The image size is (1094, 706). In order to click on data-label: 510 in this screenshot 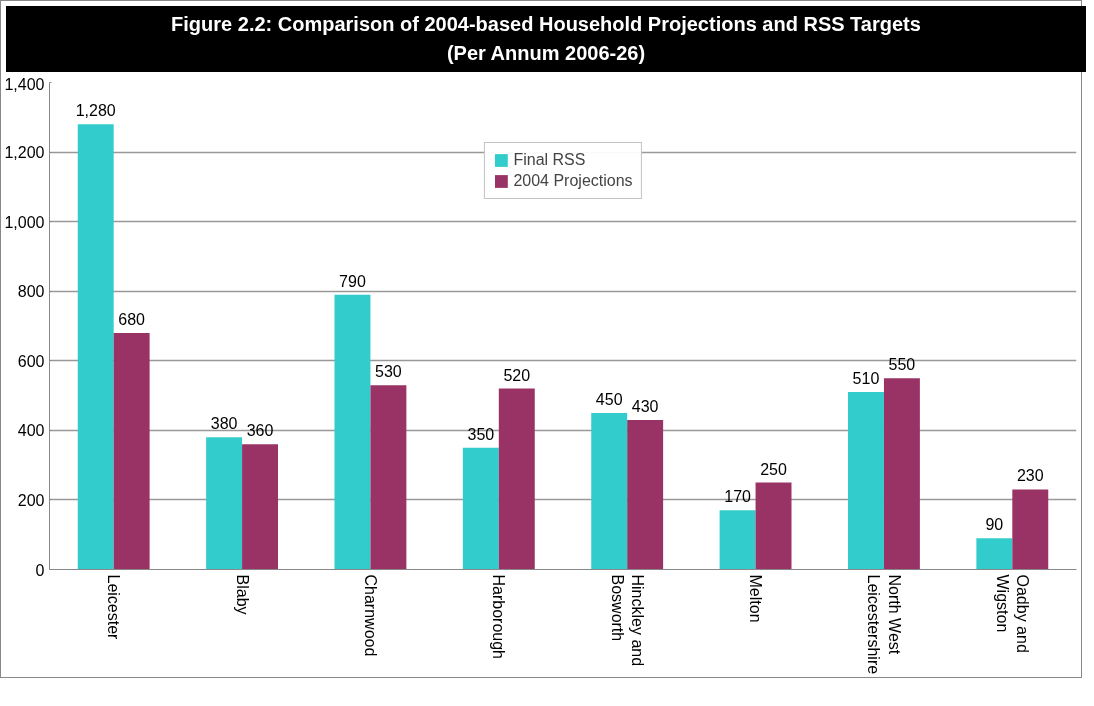, I will do `click(866, 379)`.